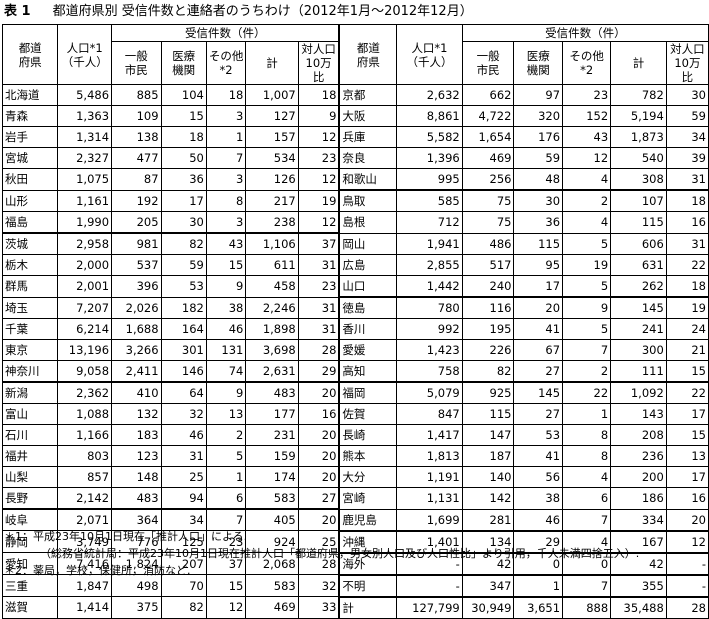  Describe the element at coordinates (638, 350) in the screenshot. I see `cell-value: 300` at that location.